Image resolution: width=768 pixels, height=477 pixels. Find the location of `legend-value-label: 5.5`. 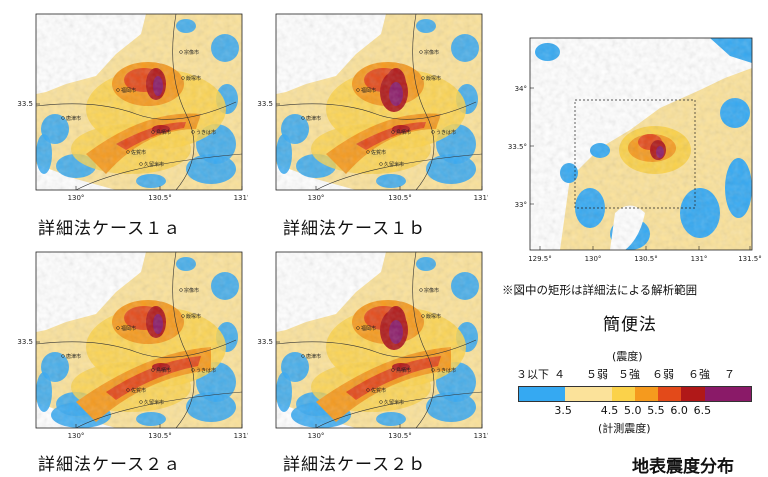

legend-value-label: 5.5 is located at coordinates (656, 410).